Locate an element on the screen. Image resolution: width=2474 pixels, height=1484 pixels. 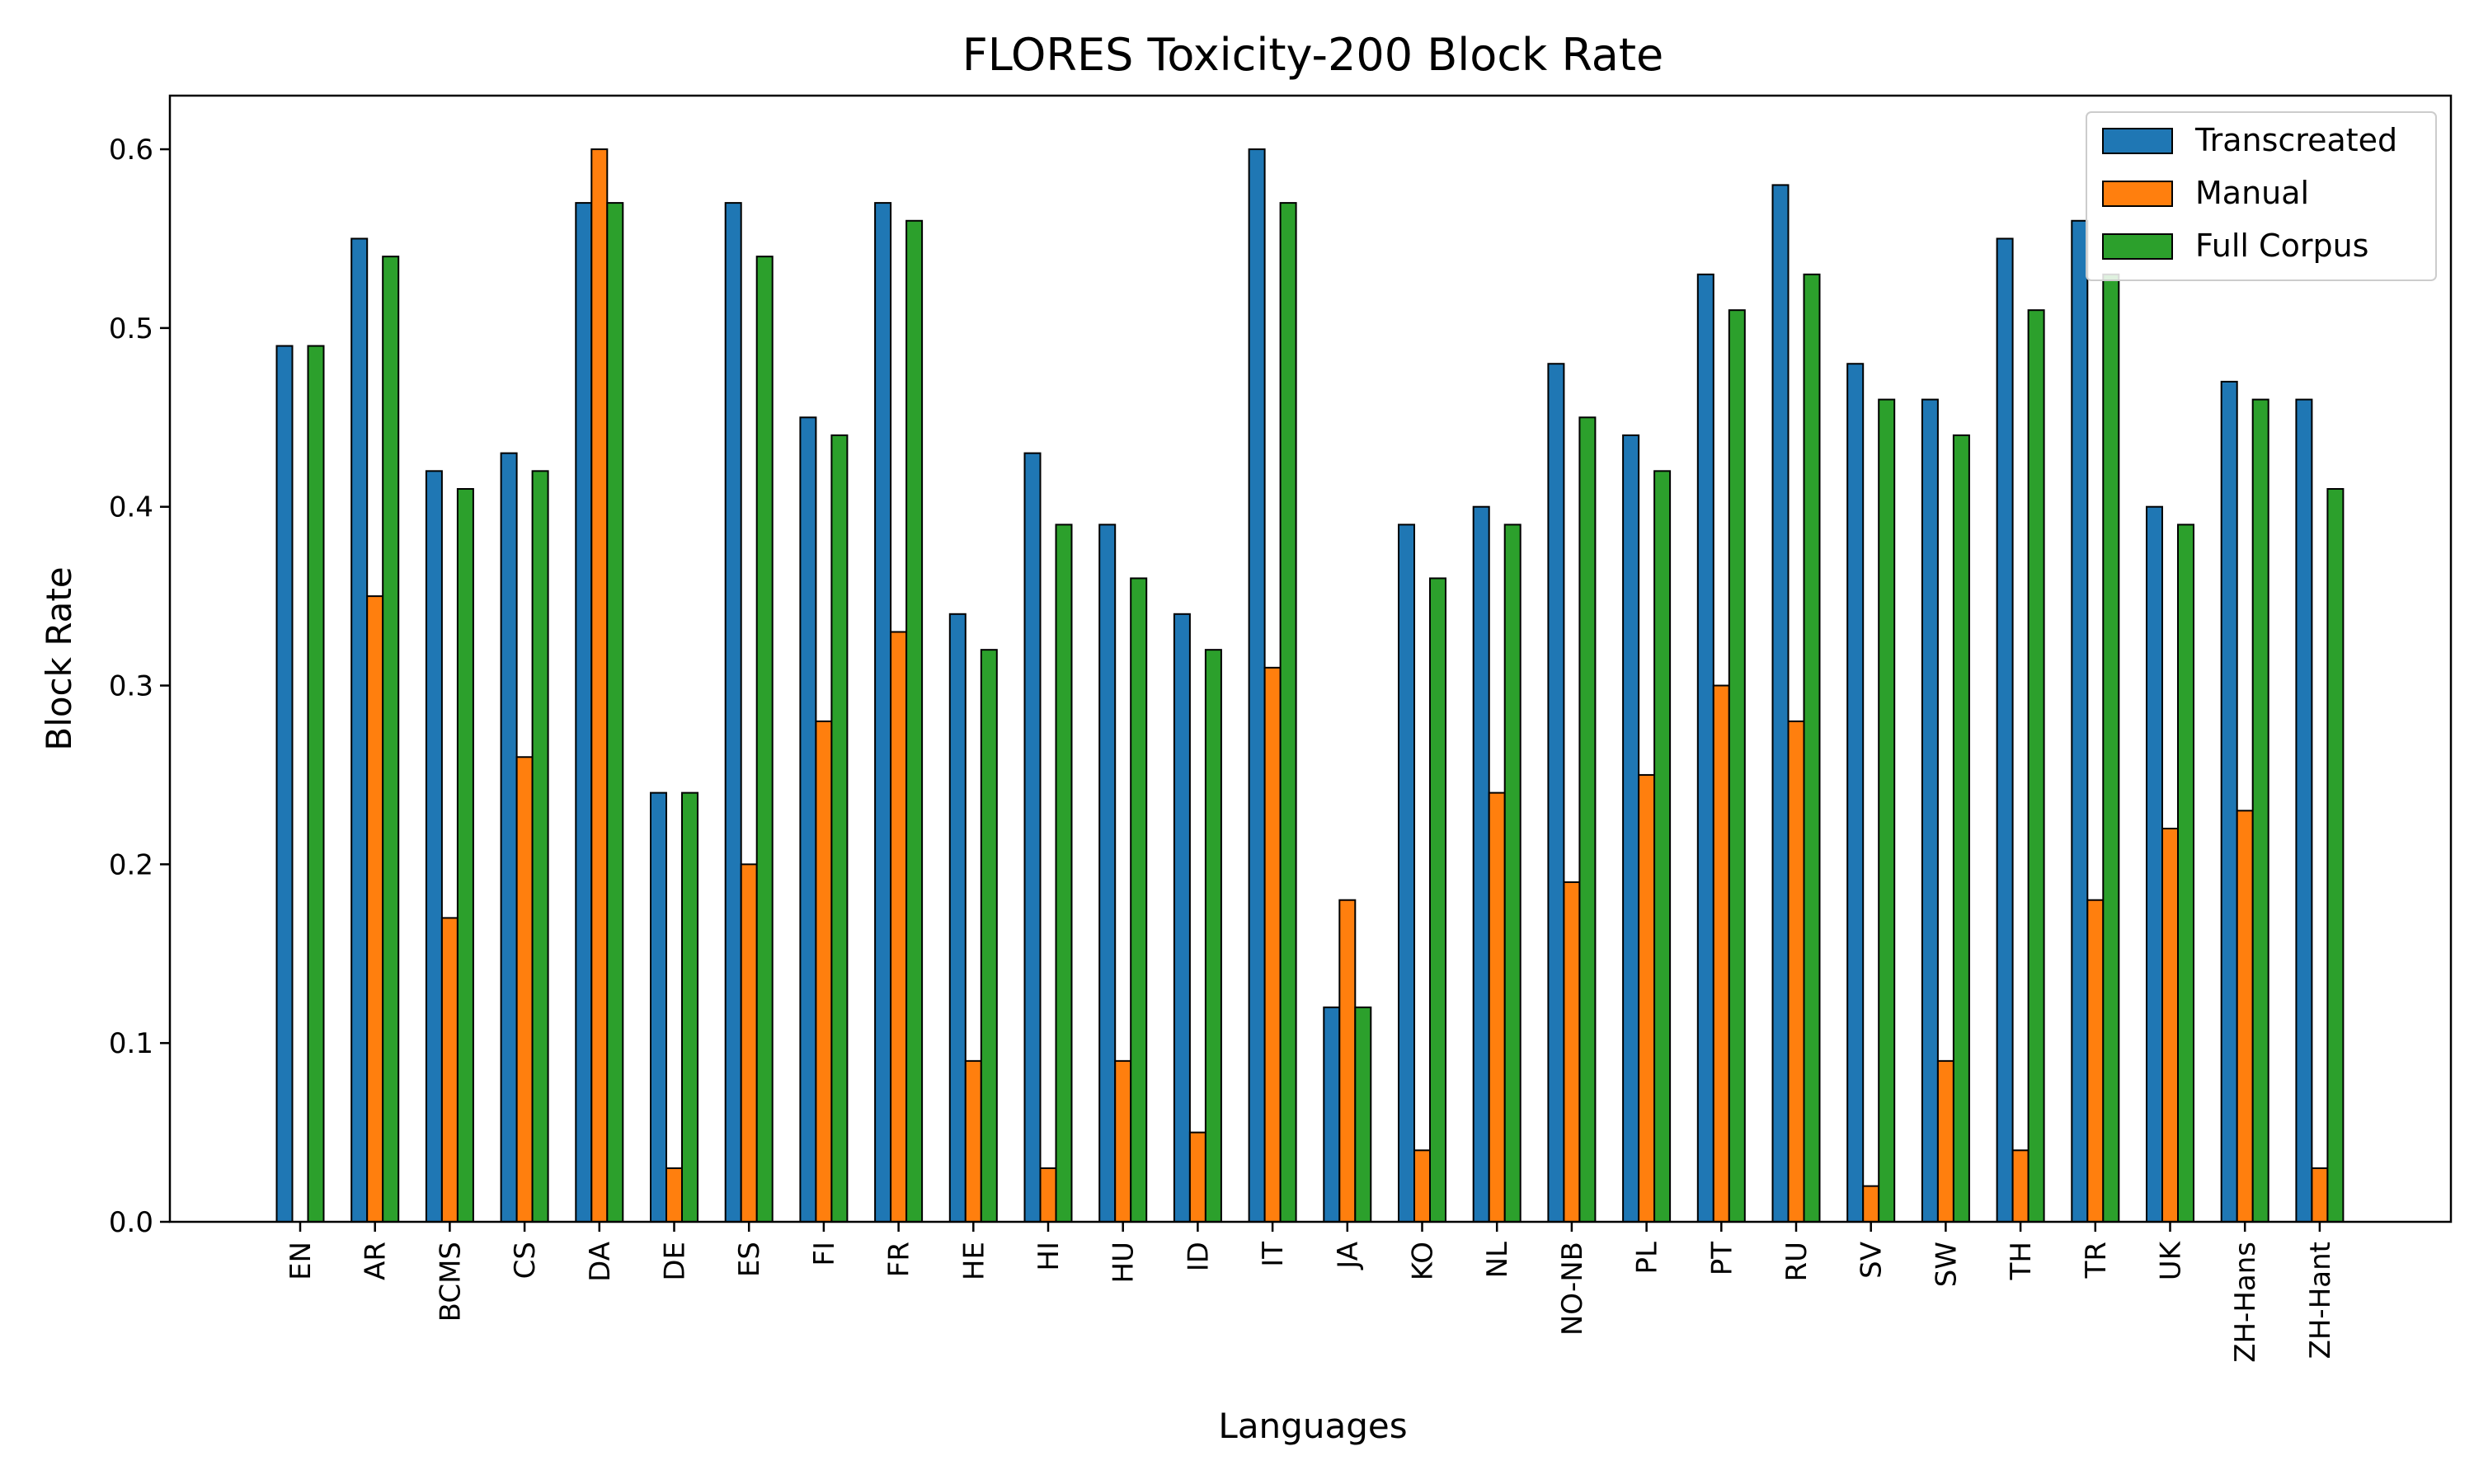
x-tick-label: JA is located at coordinates (1348, 1256).